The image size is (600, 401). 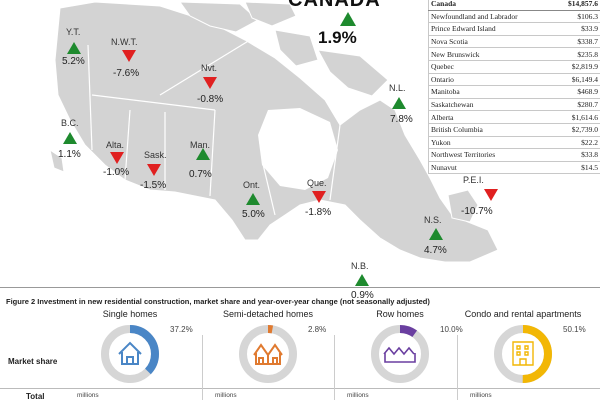 I want to click on baffin-island, so click(x=353, y=73).